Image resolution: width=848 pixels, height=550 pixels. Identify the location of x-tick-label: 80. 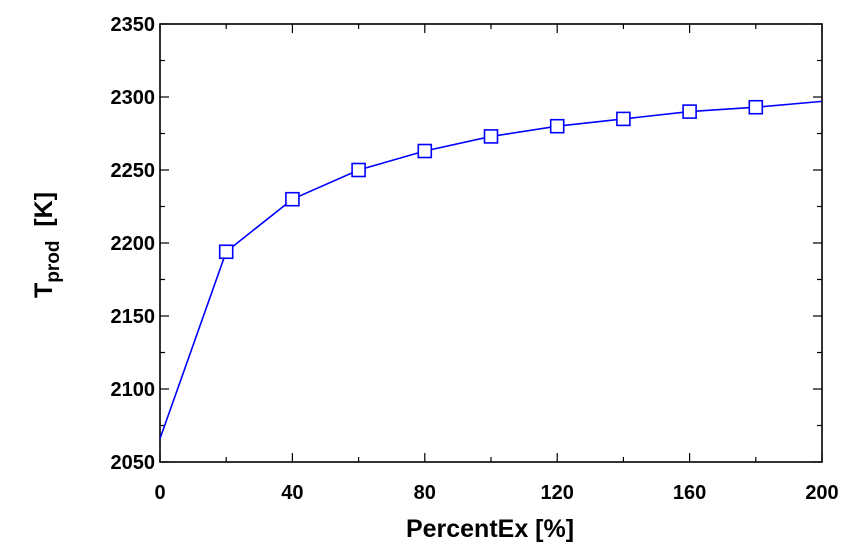
(425, 493).